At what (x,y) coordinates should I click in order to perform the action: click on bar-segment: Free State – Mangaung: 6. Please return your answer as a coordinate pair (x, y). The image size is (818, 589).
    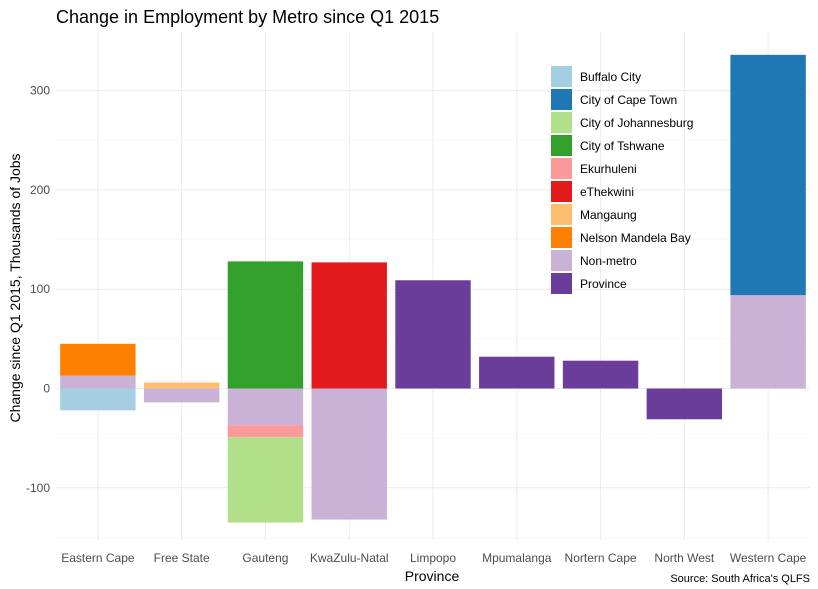
    Looking at the image, I should click on (181, 385).